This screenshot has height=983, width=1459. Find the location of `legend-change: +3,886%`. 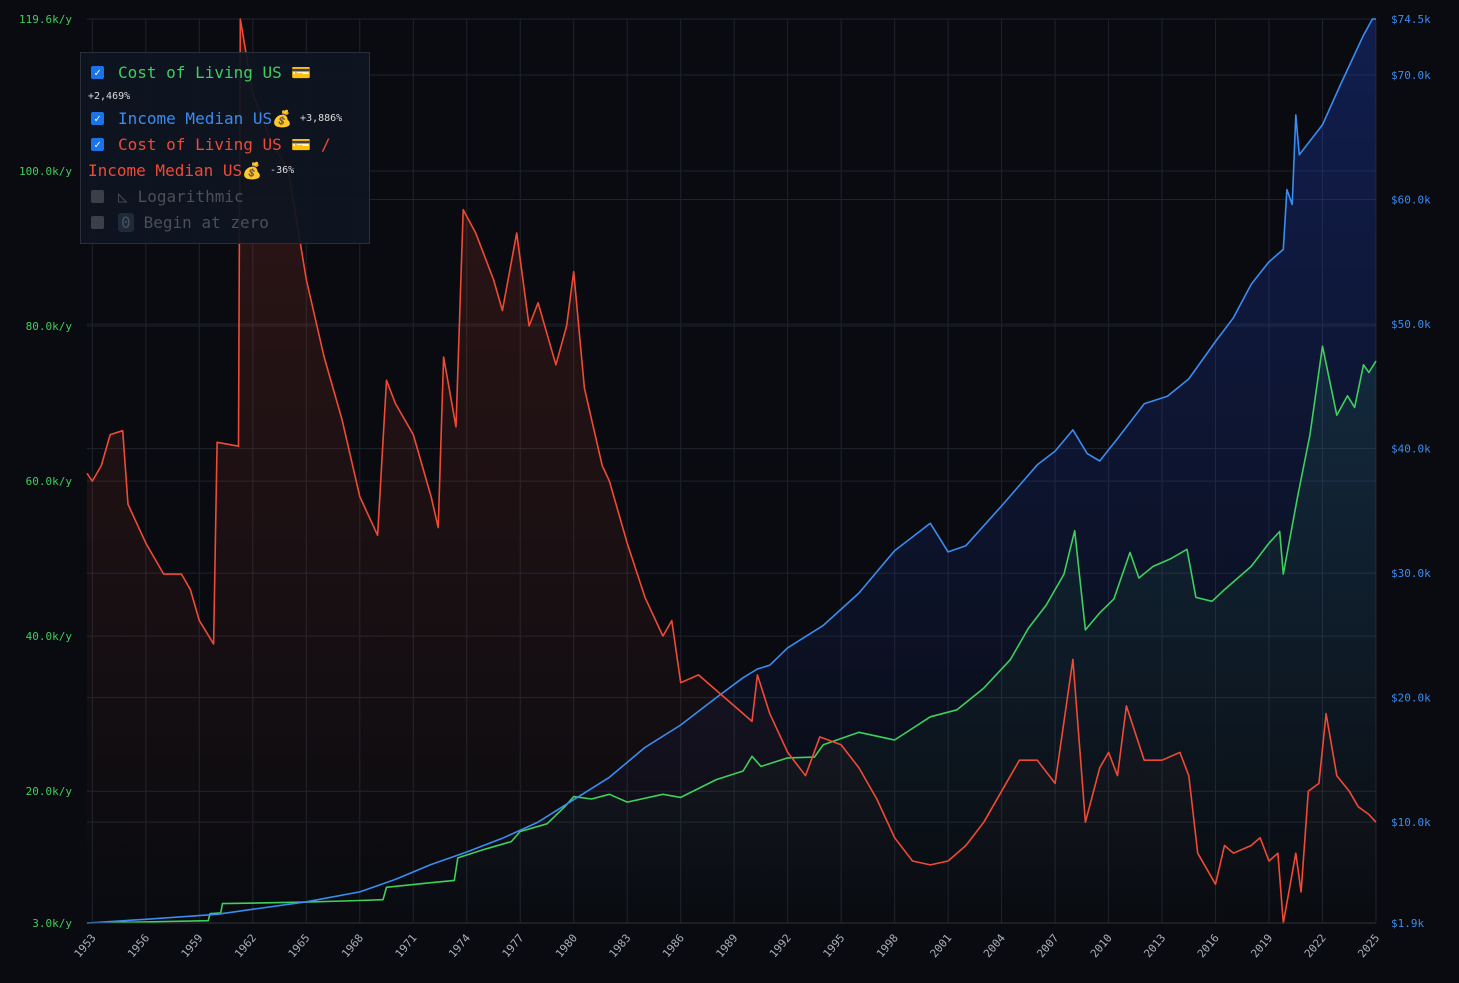

legend-change: +3,886% is located at coordinates (321, 118).